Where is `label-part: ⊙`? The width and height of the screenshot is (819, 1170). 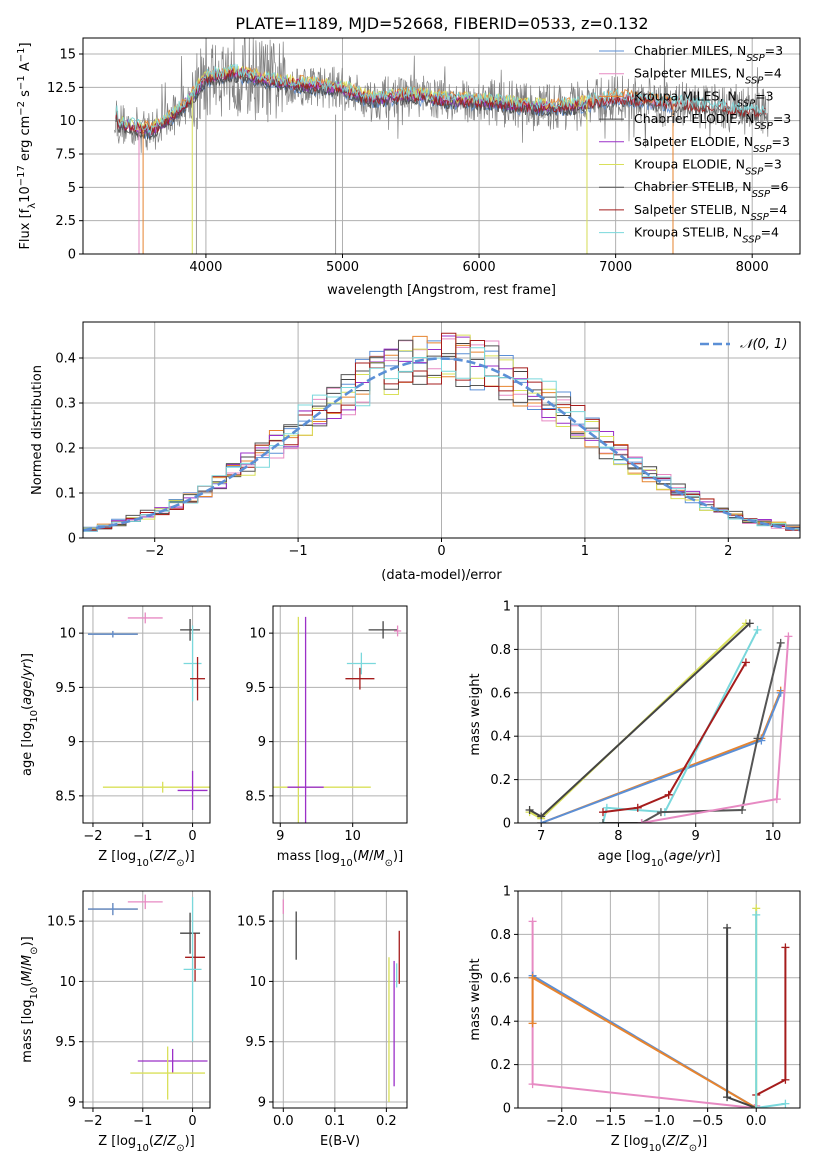
label-part: ⊙ is located at coordinates (180, 863).